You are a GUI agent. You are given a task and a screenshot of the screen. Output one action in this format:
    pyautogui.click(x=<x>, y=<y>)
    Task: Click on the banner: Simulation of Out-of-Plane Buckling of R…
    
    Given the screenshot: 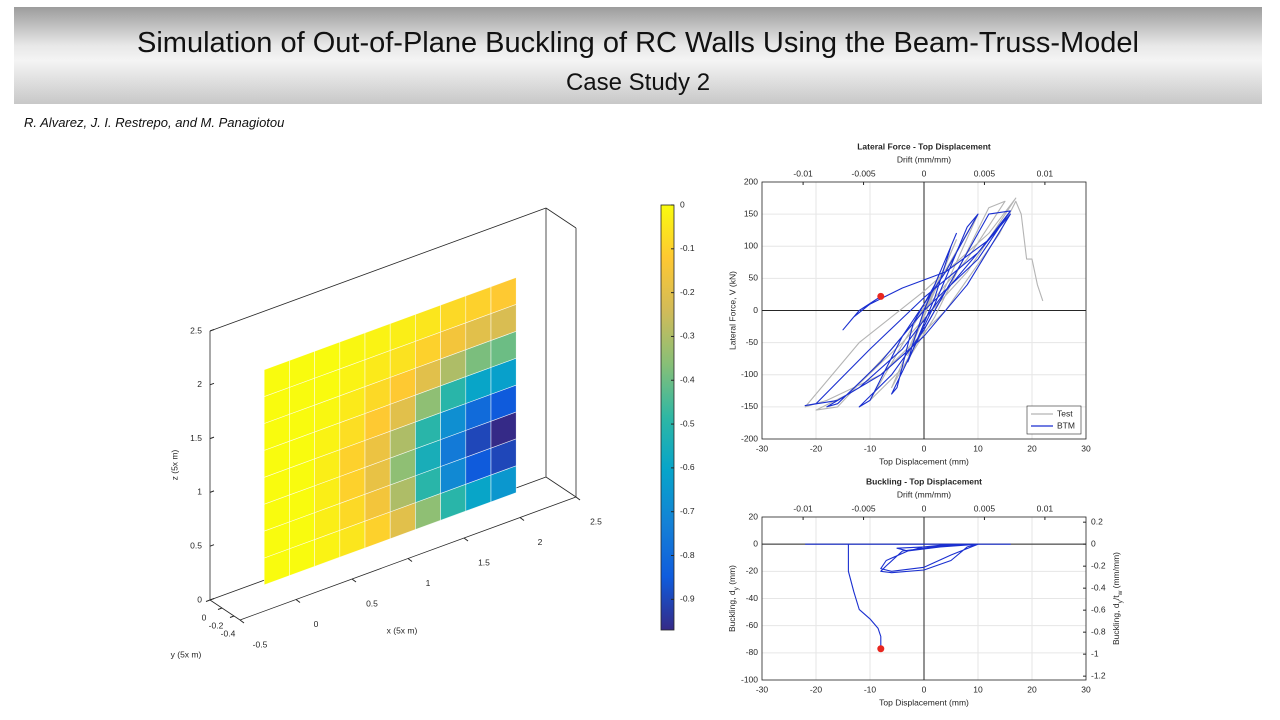 What is the action you would take?
    pyautogui.click(x=638, y=55)
    